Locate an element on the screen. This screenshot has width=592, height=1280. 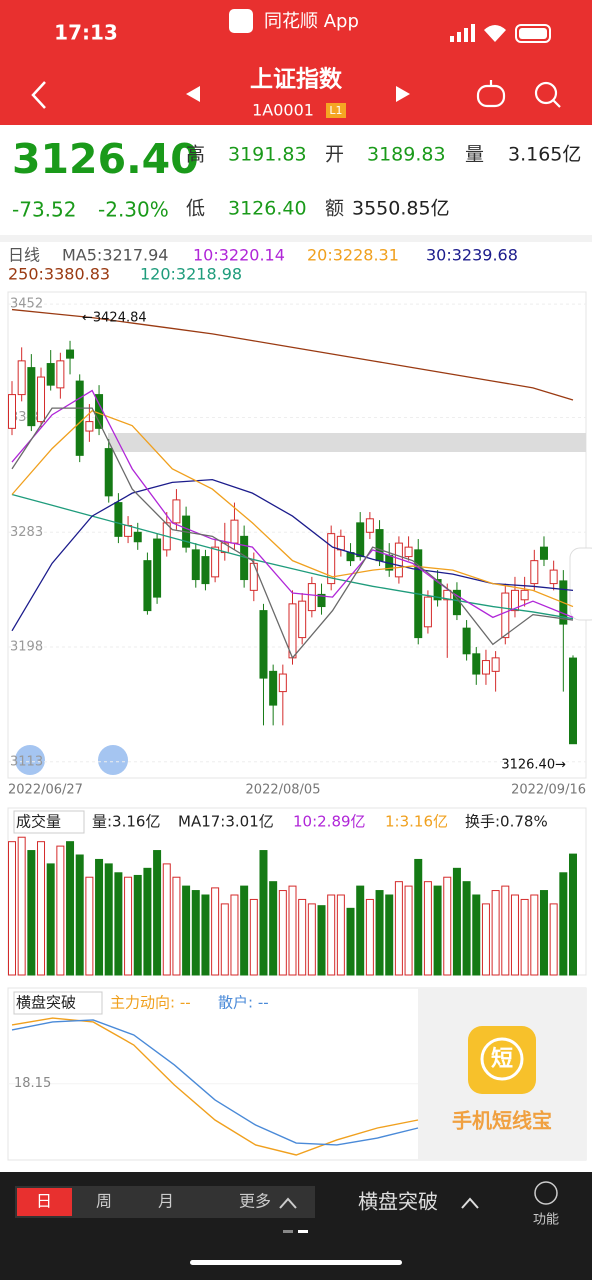
side-tab is located at coordinates (580, 584).